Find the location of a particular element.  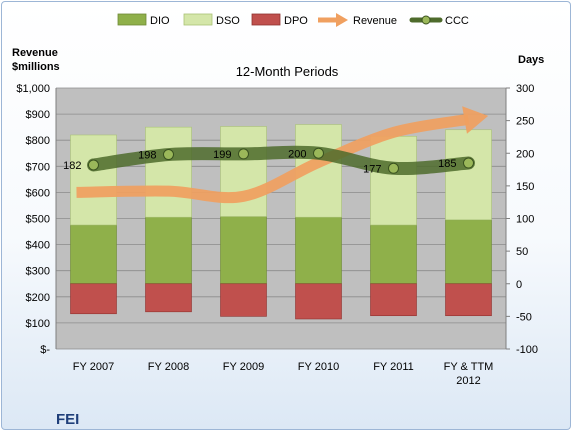

left-tick-label: $1,000 is located at coordinates (33, 89).